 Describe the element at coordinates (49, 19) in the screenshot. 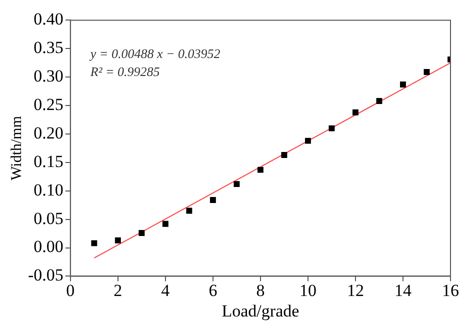

I see `y-tick-label: 0.40` at that location.